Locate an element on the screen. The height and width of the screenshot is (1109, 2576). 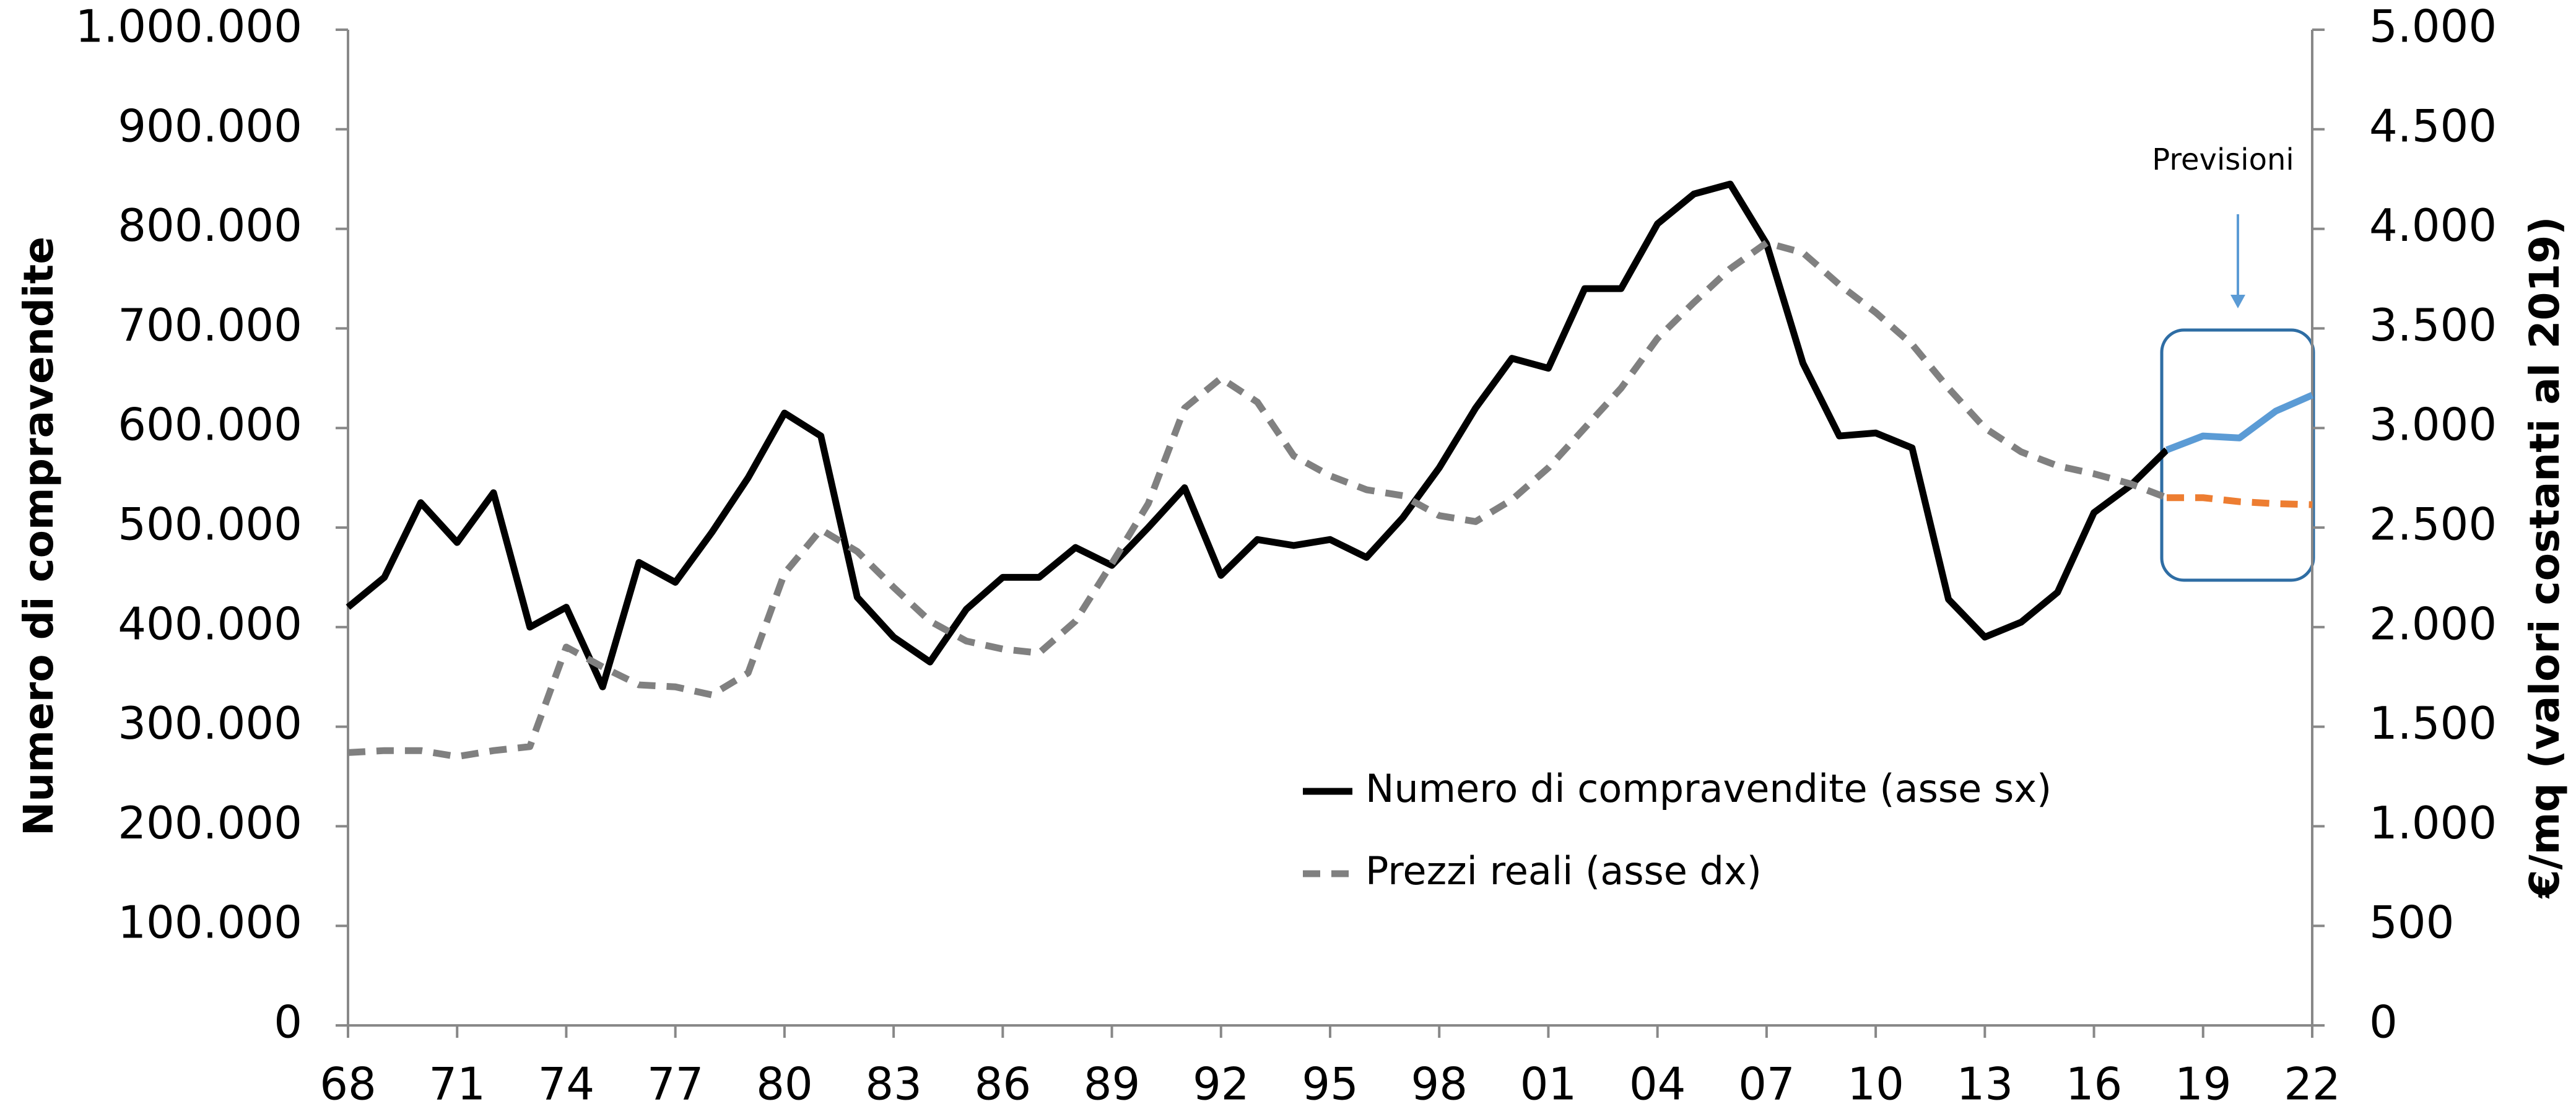
annotation: Previsioni is located at coordinates (2223, 159).